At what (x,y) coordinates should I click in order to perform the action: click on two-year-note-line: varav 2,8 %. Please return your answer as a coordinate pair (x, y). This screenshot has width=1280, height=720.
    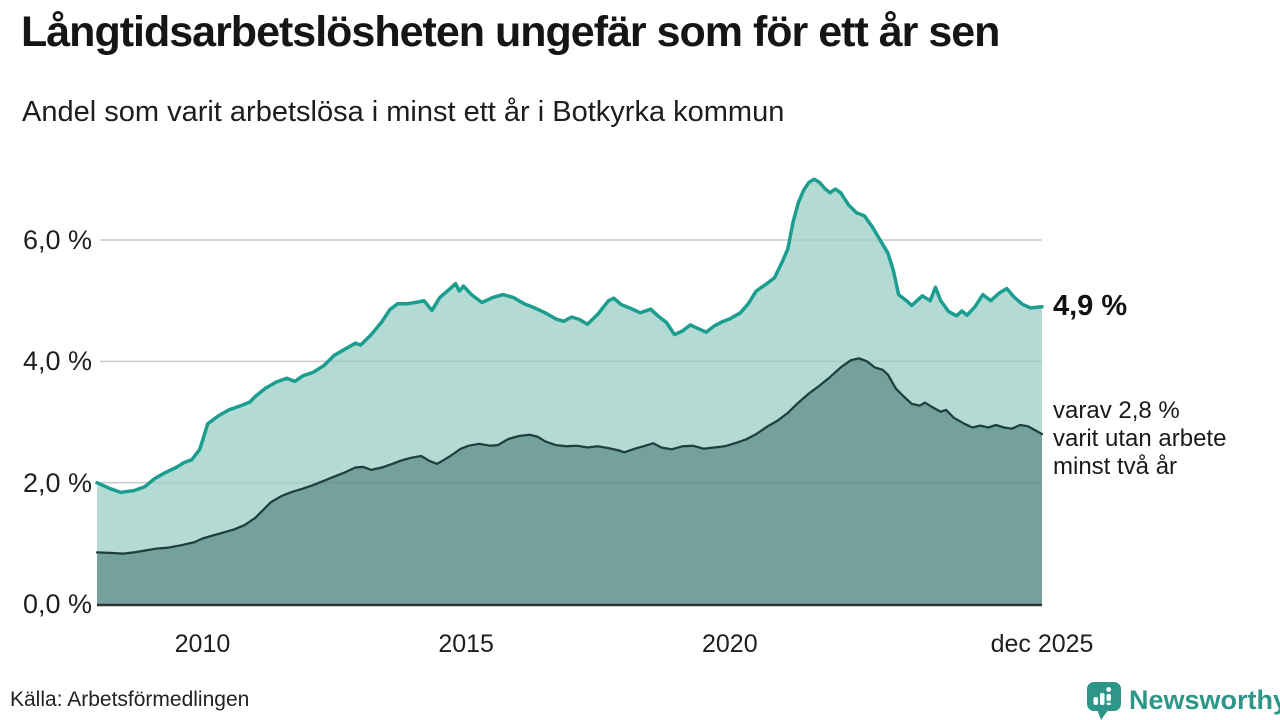
    Looking at the image, I should click on (1116, 410).